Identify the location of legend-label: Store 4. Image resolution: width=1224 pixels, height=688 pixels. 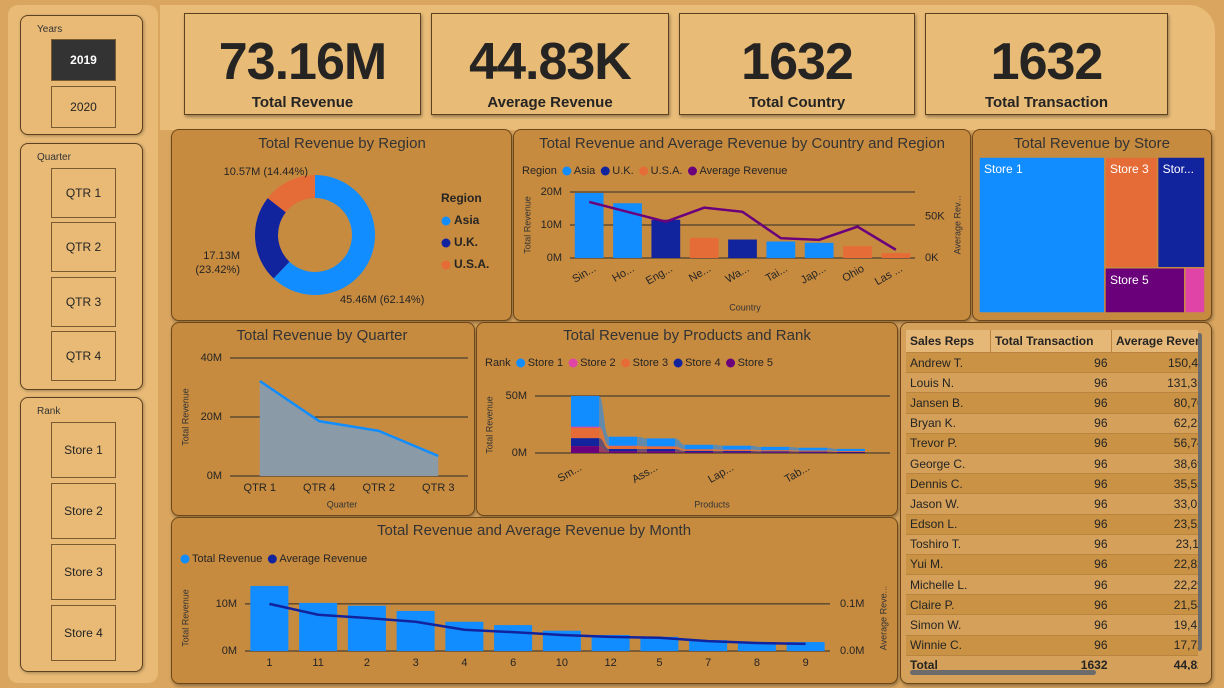
(702, 363).